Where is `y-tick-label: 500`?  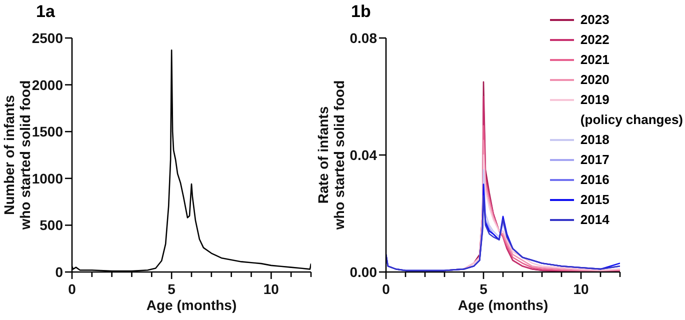
y-tick-label: 500 is located at coordinates (52, 225).